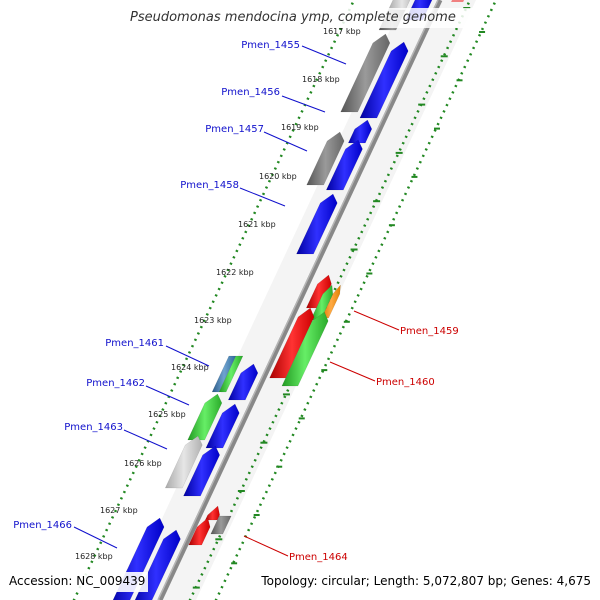 The image size is (600, 600). I want to click on gene-label: Pmen_1458, so click(209, 185).